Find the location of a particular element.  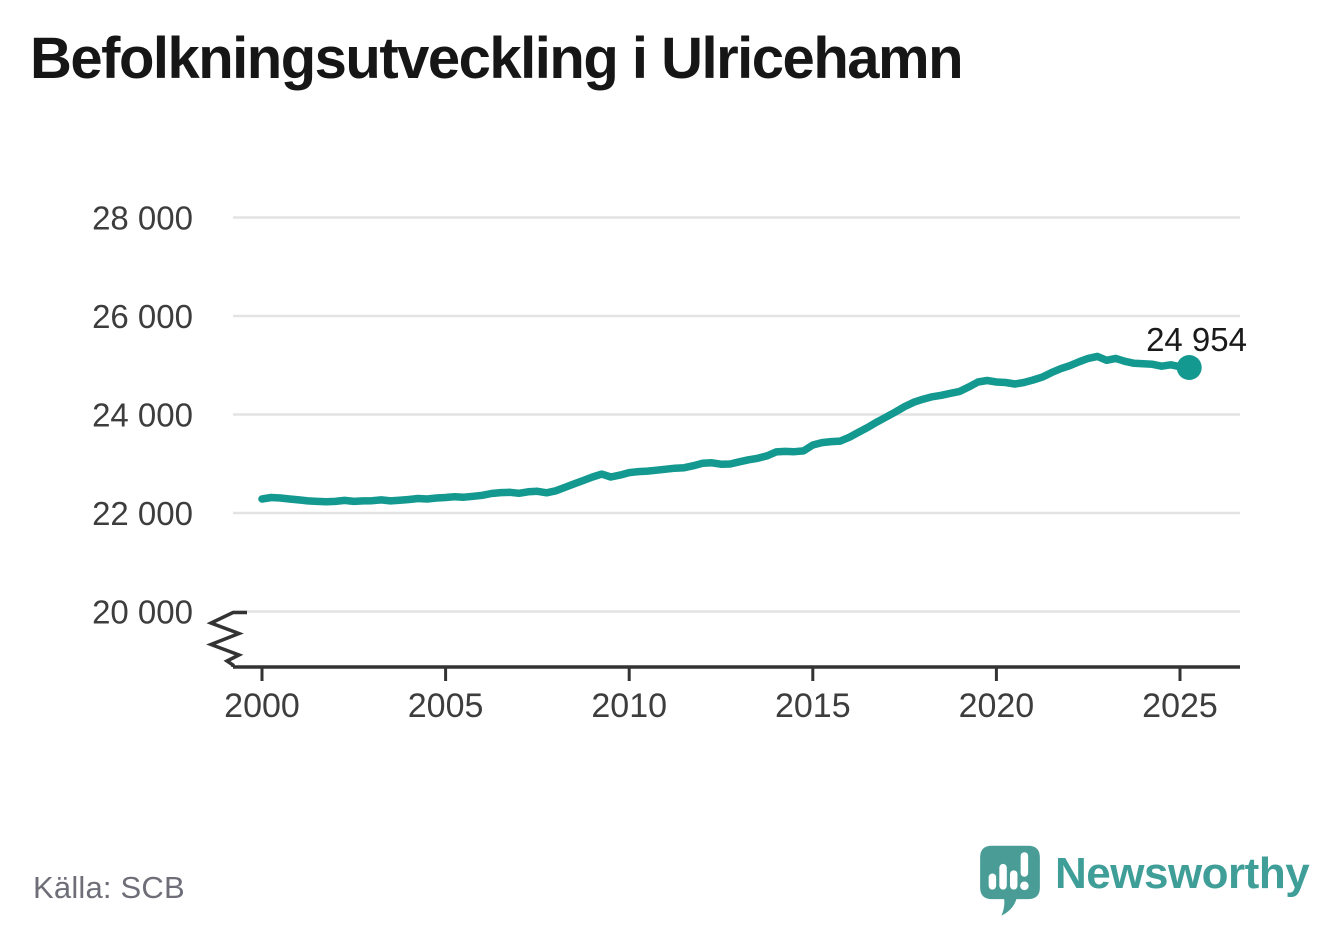

newsworthy-icon is located at coordinates (1010, 880).